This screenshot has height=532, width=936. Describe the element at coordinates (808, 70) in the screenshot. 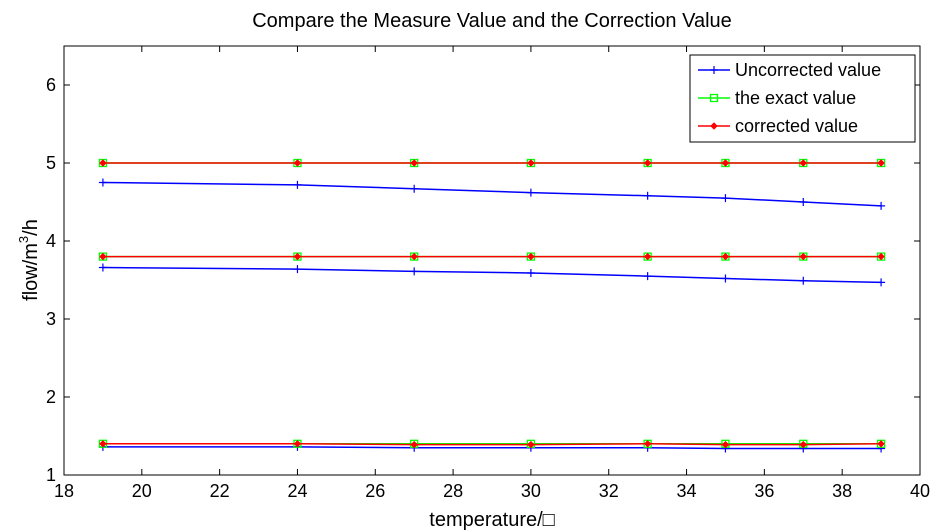

I see `legend-label: Uncorrected value` at that location.